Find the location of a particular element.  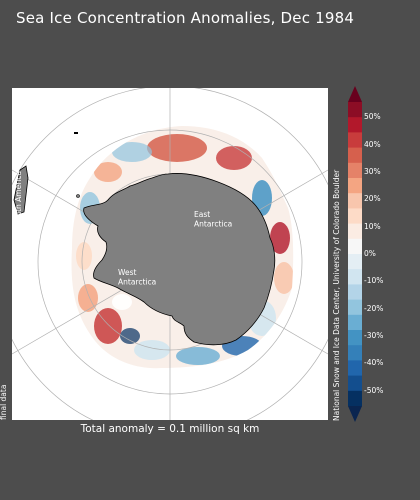

colorbar-tick-label: 40% is located at coordinates (372, 144).